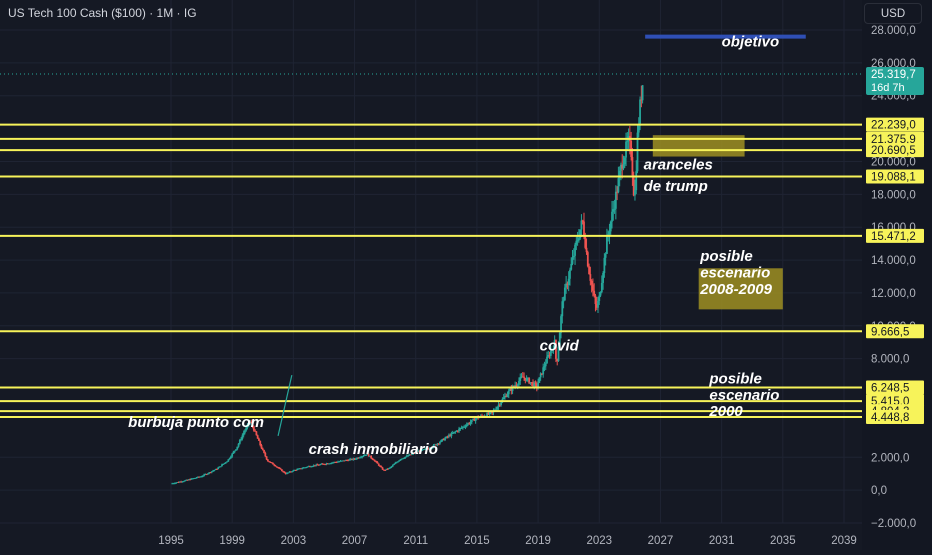 The height and width of the screenshot is (555, 932). What do you see at coordinates (678, 165) in the screenshot?
I see `annotation-text: aranceles` at bounding box center [678, 165].